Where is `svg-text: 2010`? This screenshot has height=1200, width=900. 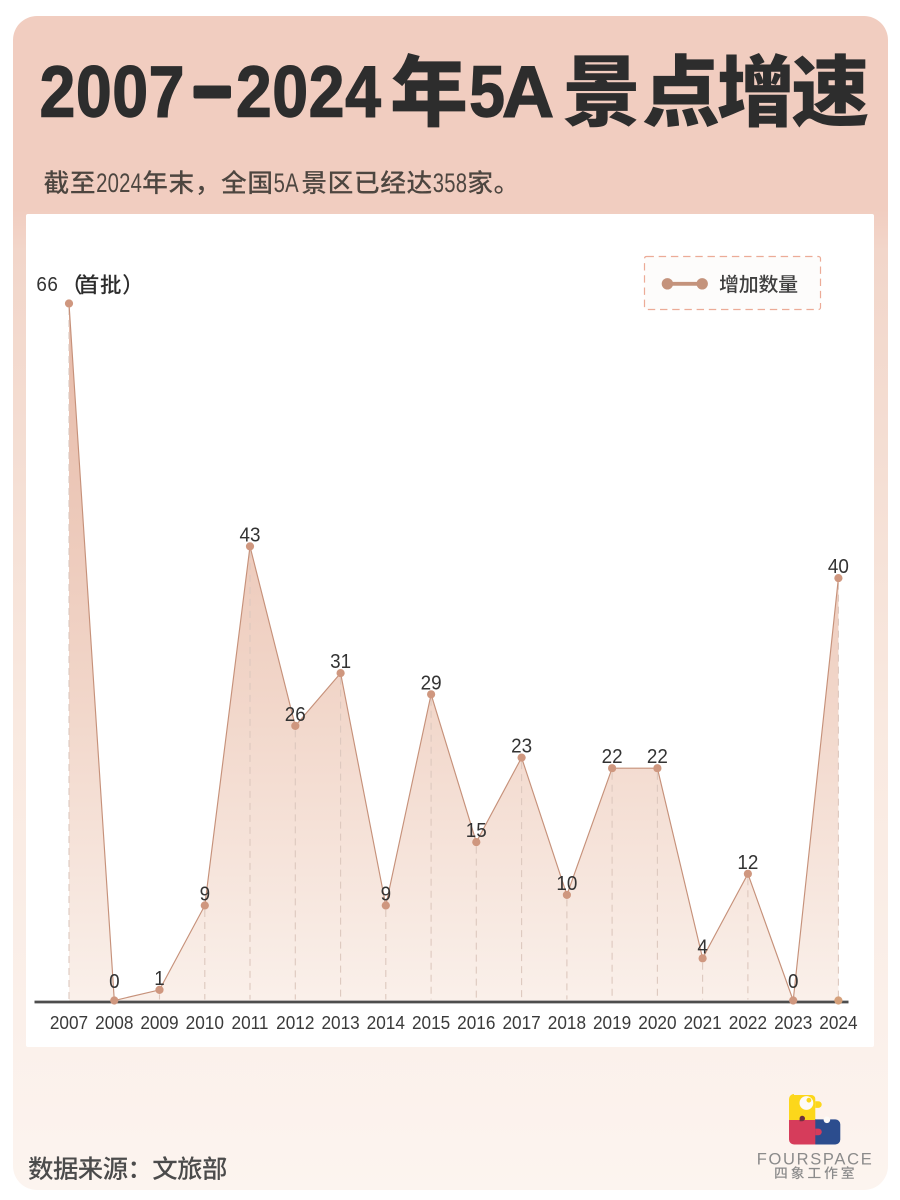 svg-text: 2010 is located at coordinates (205, 1023).